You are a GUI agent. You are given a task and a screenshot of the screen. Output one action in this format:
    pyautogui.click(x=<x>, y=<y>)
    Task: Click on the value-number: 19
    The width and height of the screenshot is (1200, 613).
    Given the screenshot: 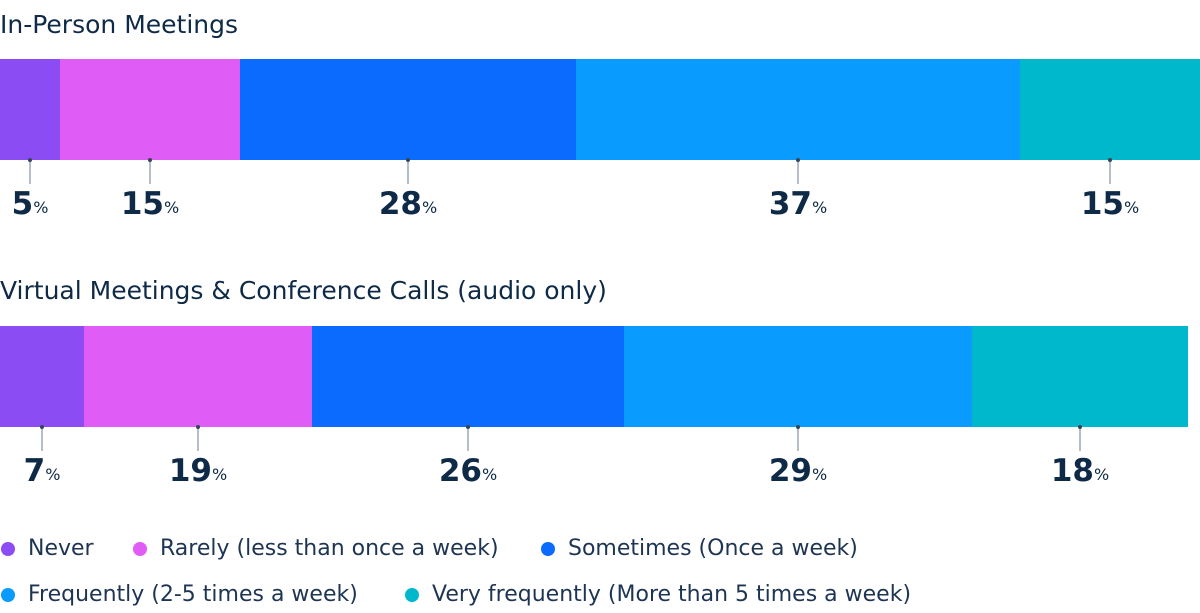 What is the action you would take?
    pyautogui.click(x=190, y=471)
    